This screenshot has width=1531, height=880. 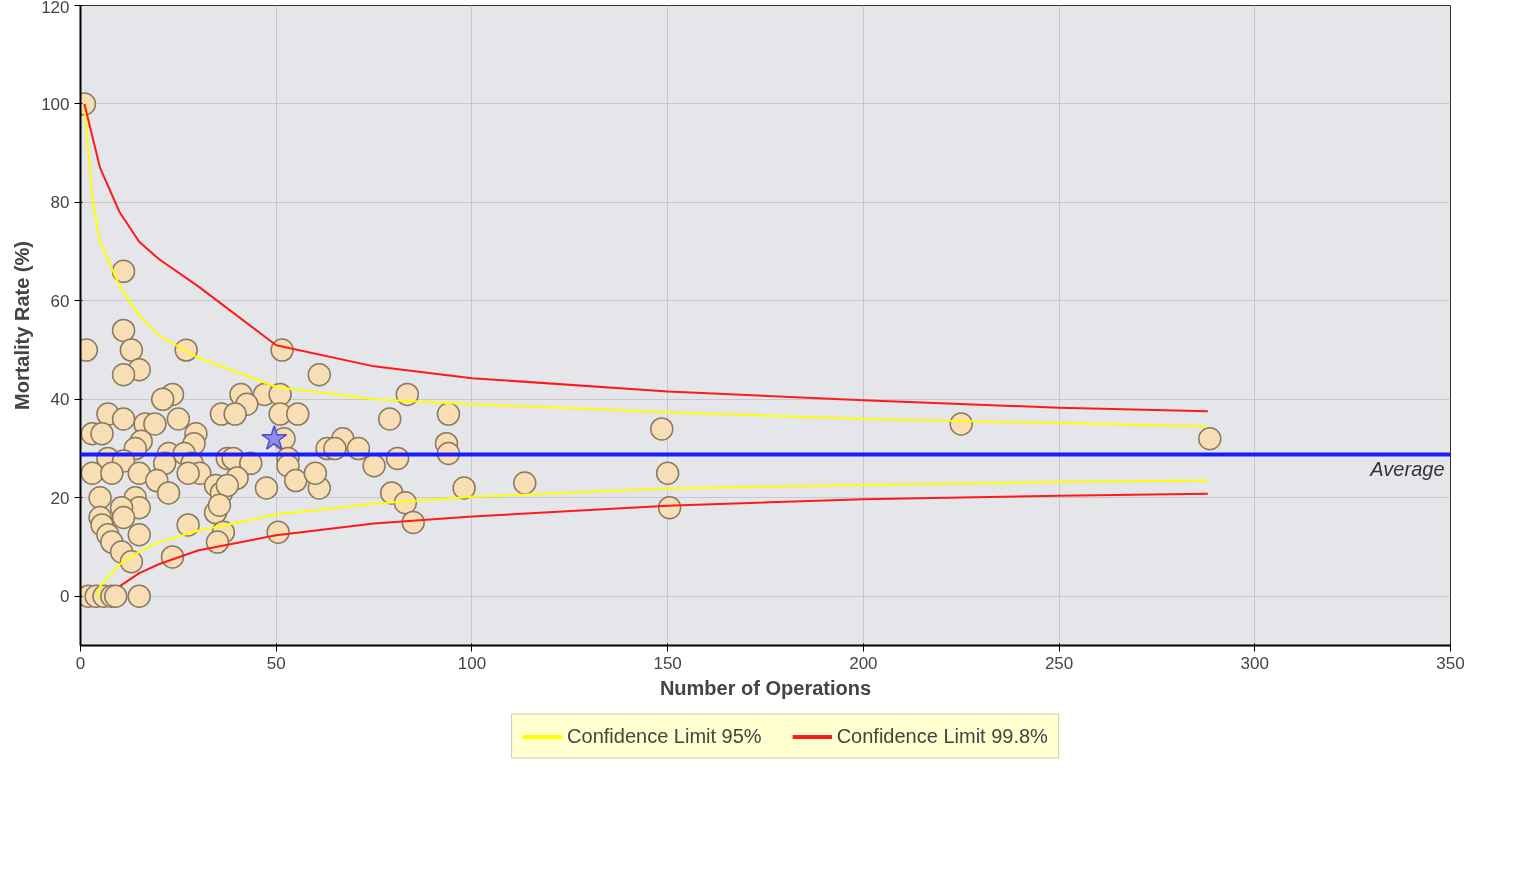 I want to click on x-tick-label: 50, so click(x=276, y=663).